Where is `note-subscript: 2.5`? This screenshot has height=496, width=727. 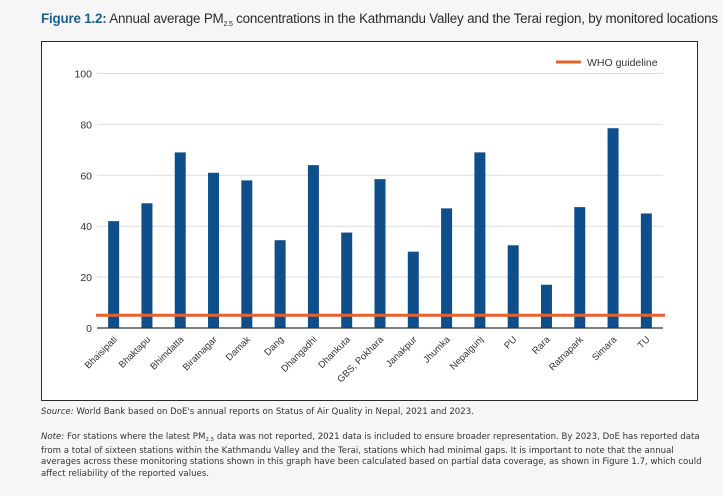 note-subscript: 2.5 is located at coordinates (210, 440).